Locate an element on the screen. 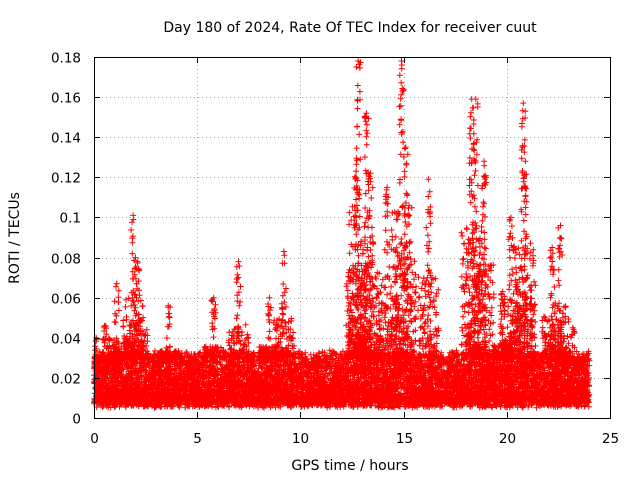  y-tick-label: 0.06 is located at coordinates (66, 300).